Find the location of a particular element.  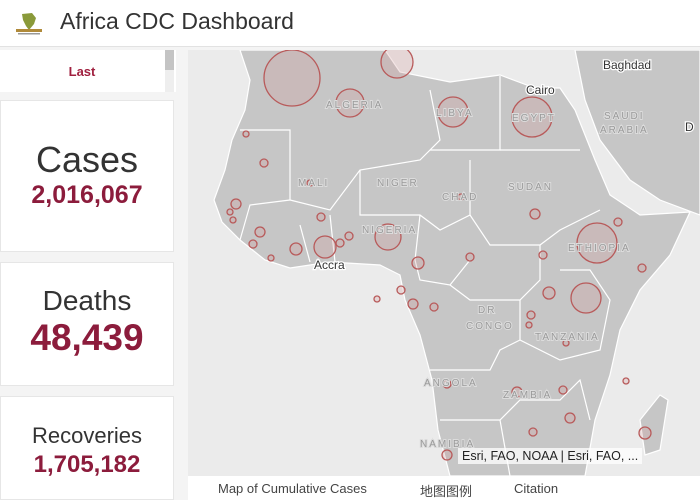

country-label: ZAMBIA is located at coordinates (527, 395).